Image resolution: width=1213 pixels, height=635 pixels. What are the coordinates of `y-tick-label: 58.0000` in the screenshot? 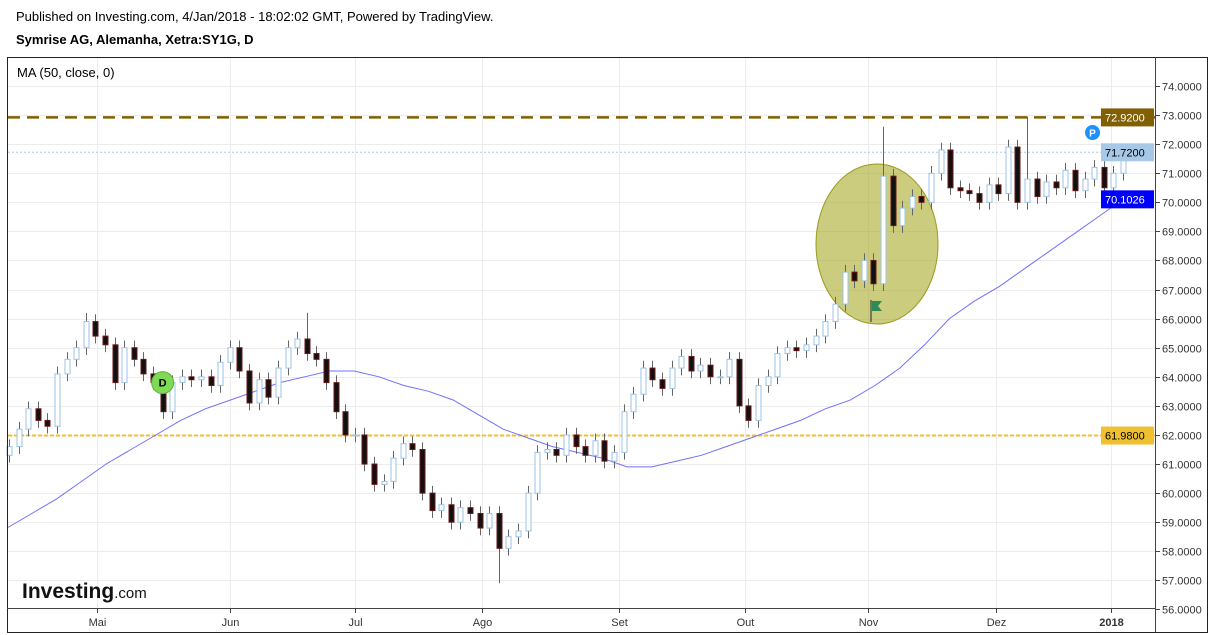 It's located at (1182, 553).